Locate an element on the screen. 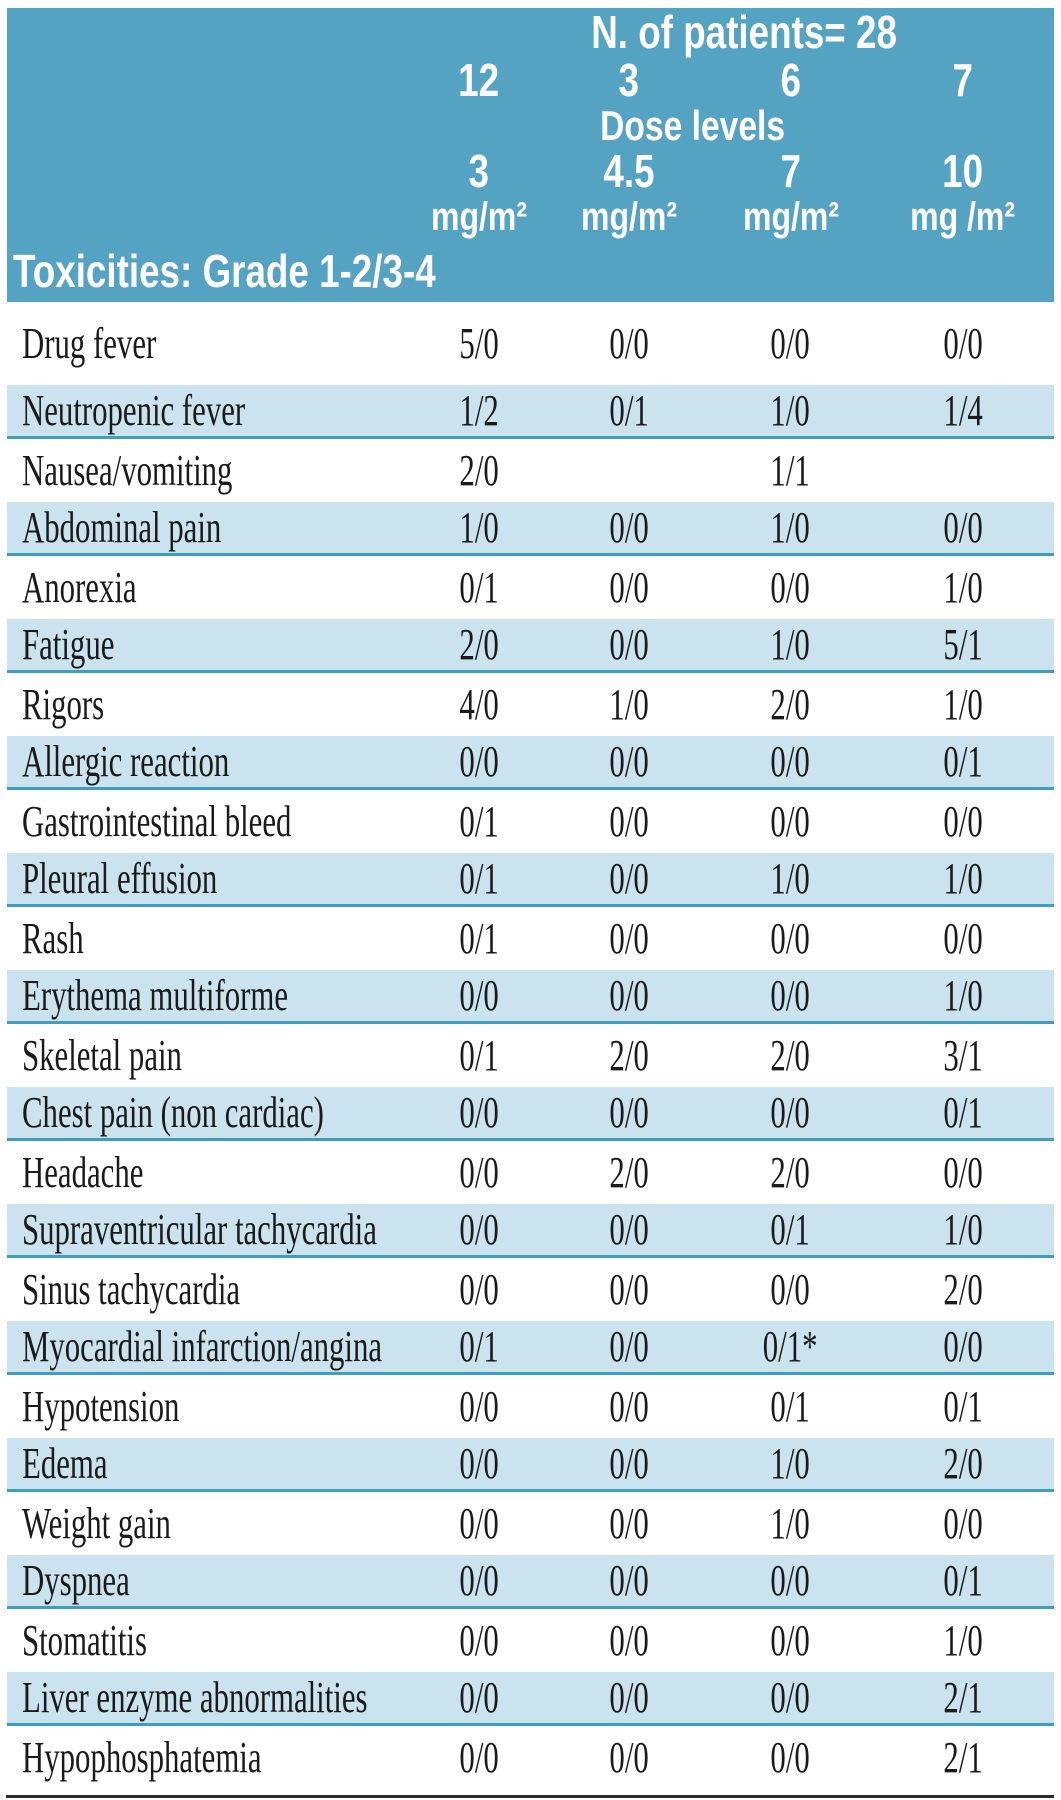  table-row: Hypotension 0/0 0/0 0/1 0/1 is located at coordinates (531, 1405).